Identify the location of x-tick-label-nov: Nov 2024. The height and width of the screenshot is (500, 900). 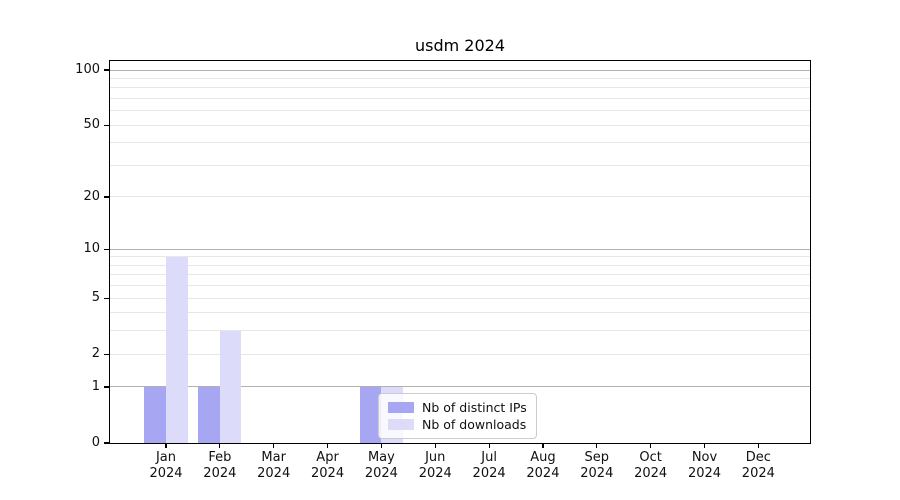
(705, 465).